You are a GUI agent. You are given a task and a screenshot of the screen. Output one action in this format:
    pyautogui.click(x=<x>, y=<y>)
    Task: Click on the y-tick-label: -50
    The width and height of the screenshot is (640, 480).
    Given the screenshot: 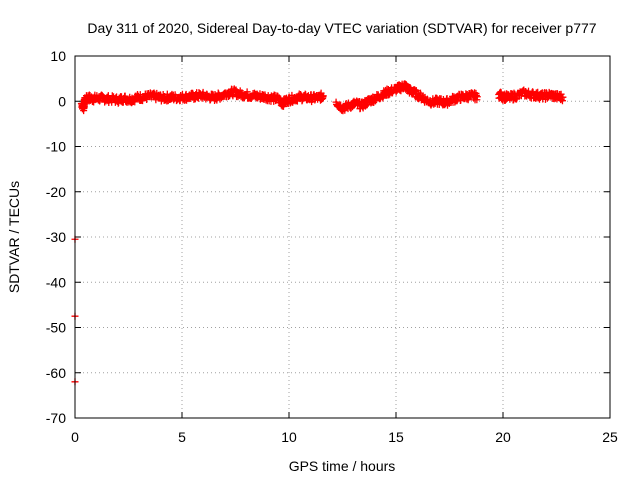 What is the action you would take?
    pyautogui.click(x=56, y=328)
    